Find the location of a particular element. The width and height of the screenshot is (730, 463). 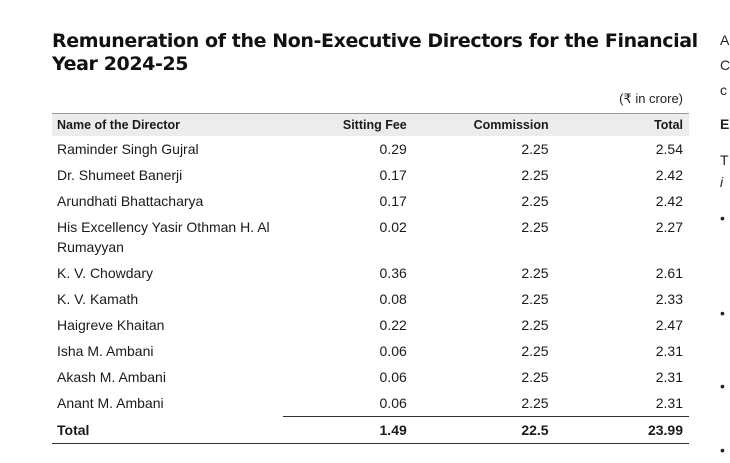

clipped-text: T is located at coordinates (724, 160).